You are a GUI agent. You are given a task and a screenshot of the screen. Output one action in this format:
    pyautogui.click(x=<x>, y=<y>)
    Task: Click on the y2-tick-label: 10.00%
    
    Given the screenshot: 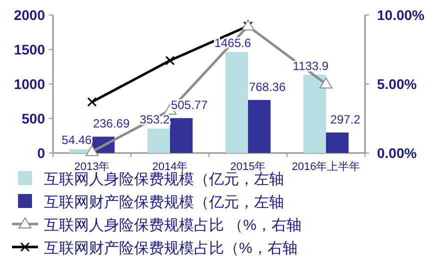 What is the action you would take?
    pyautogui.click(x=401, y=15)
    